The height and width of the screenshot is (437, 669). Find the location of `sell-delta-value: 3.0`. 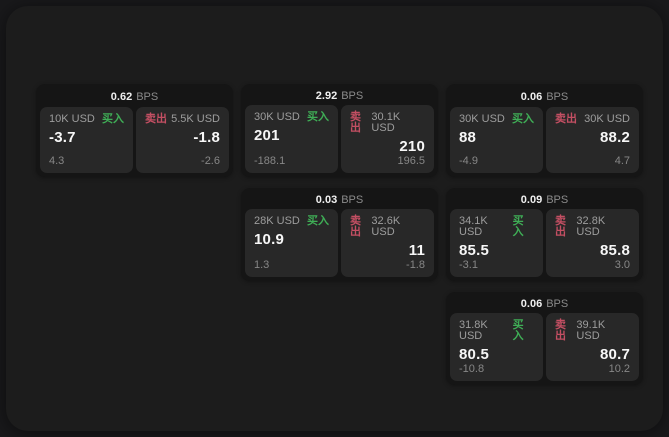

sell-delta-value: 3.0 is located at coordinates (622, 265).